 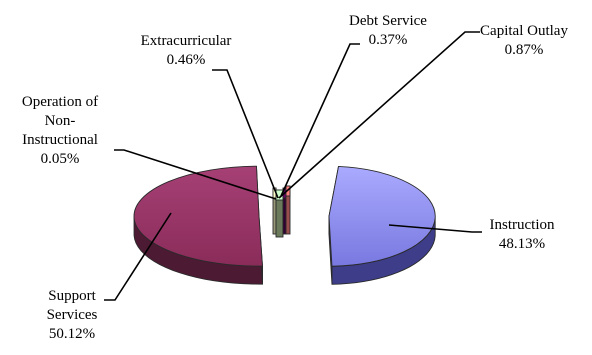 I want to click on slice-label-line: Instruction, so click(x=522, y=225).